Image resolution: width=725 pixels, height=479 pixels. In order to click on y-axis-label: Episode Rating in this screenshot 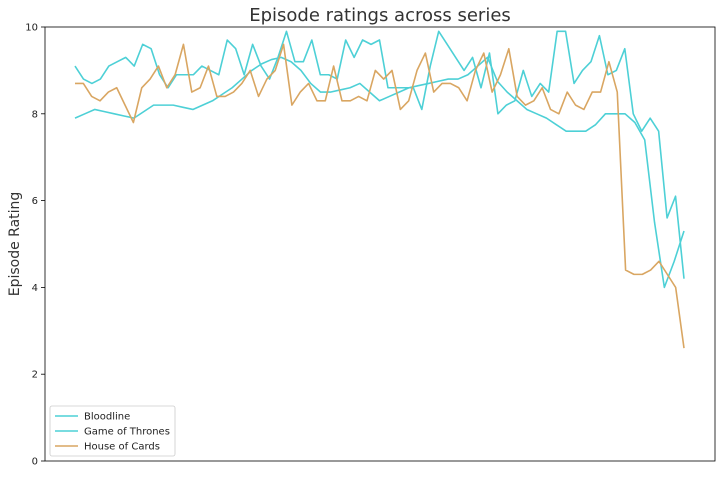, I will do `click(15, 244)`.